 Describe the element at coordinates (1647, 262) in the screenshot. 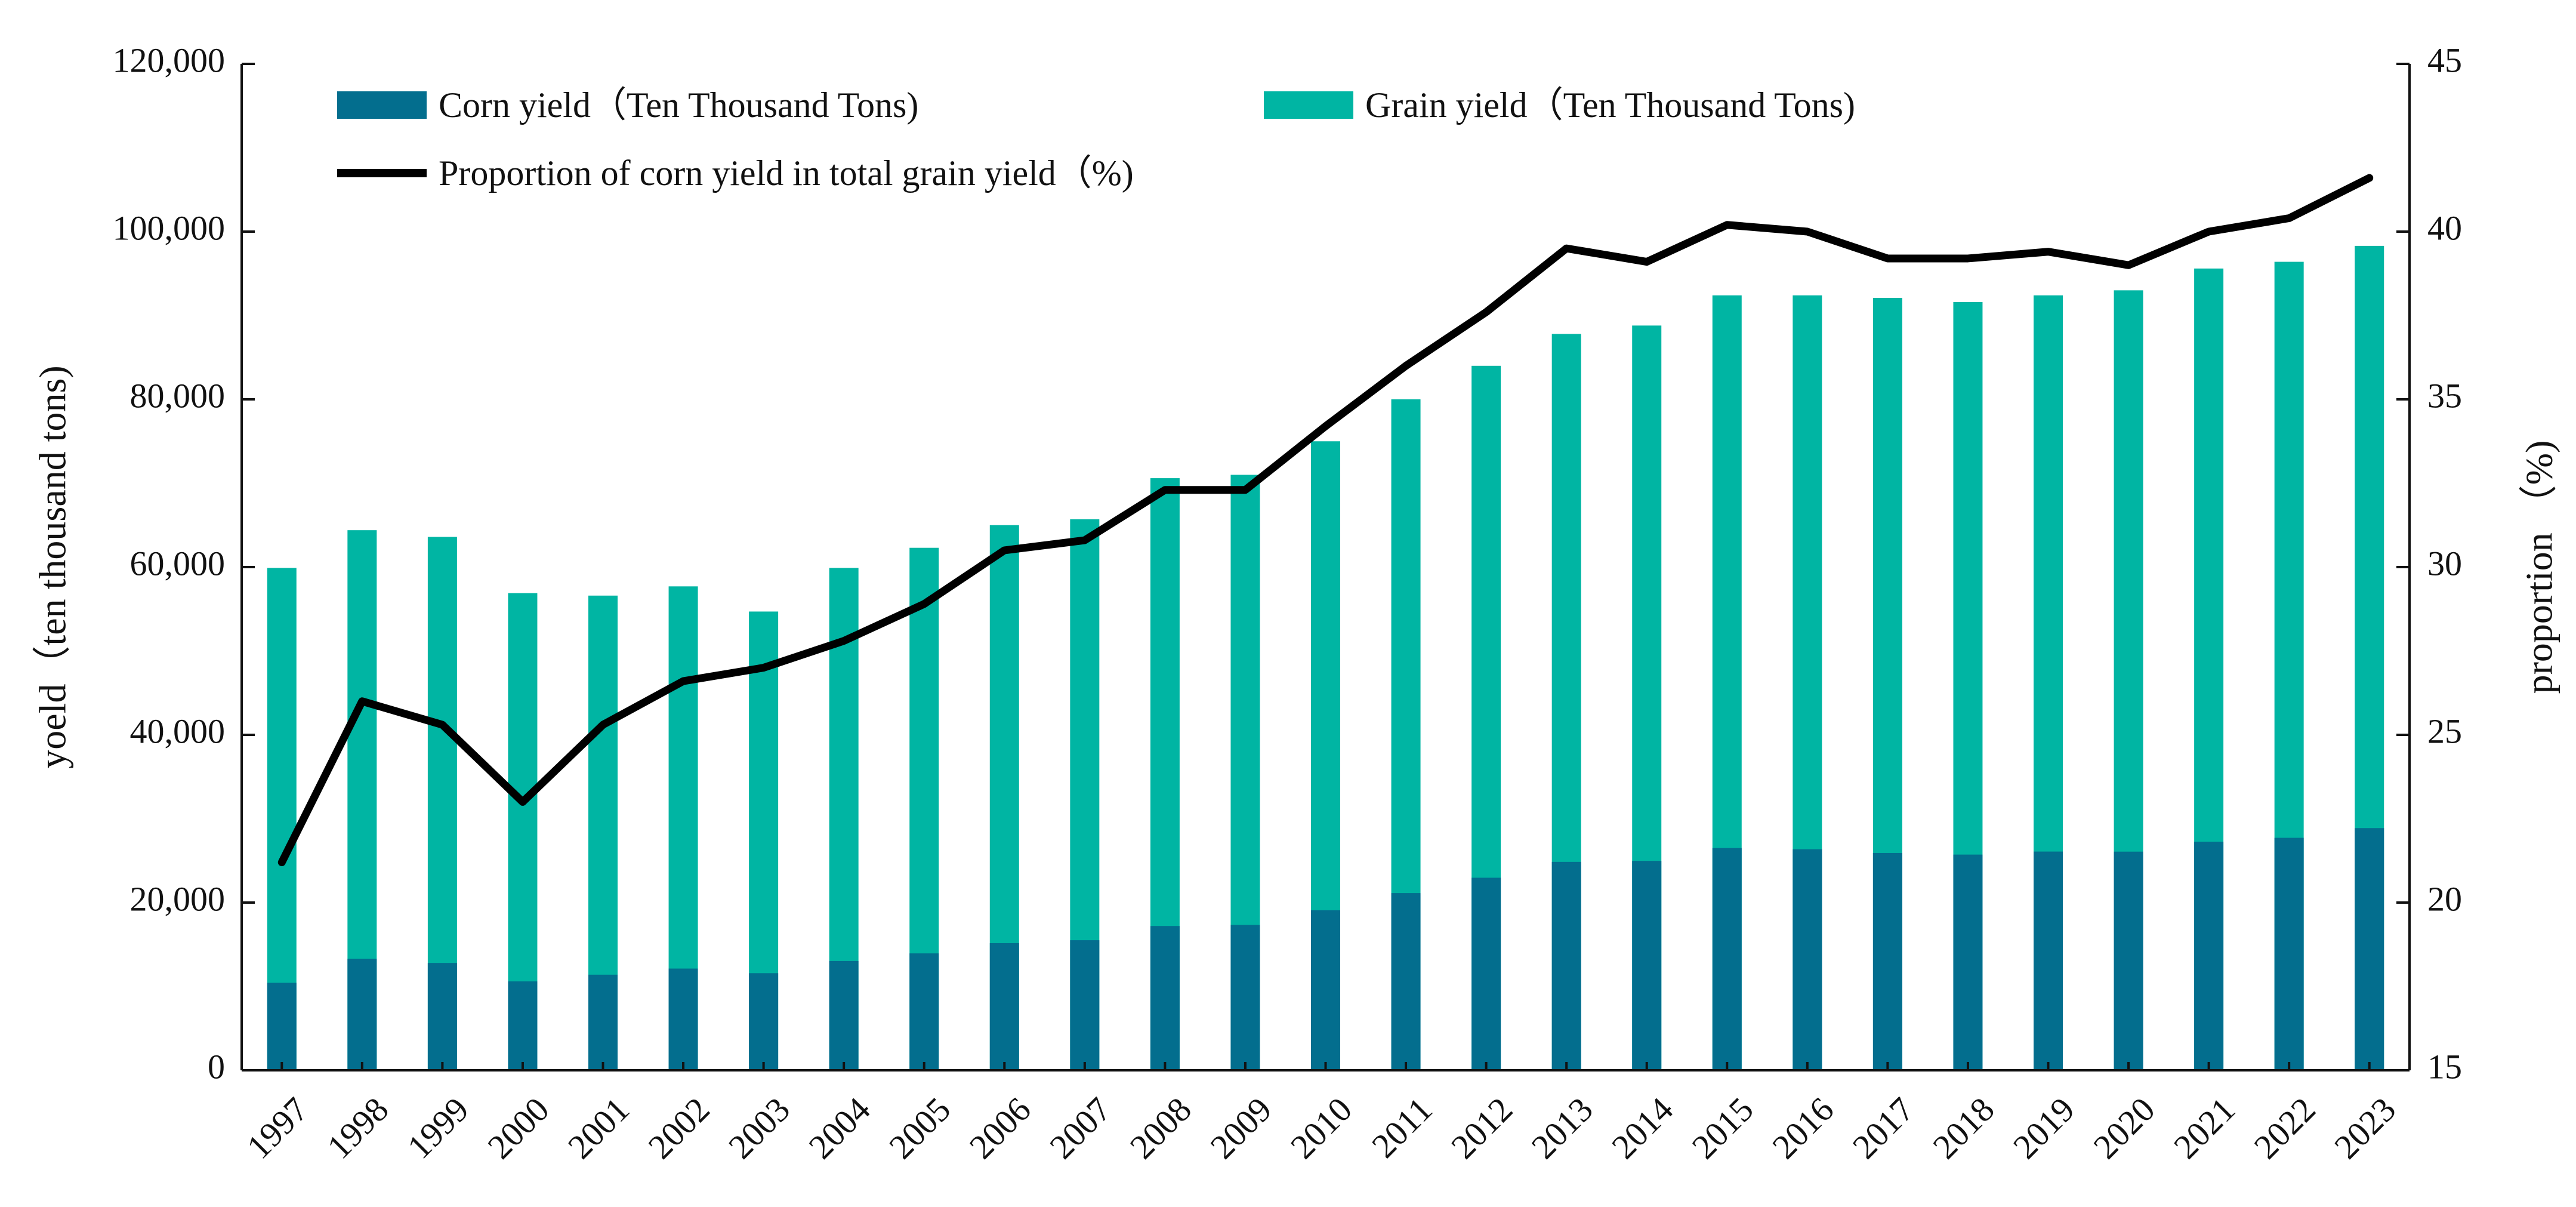

I see `proportion-point-2014` at that location.